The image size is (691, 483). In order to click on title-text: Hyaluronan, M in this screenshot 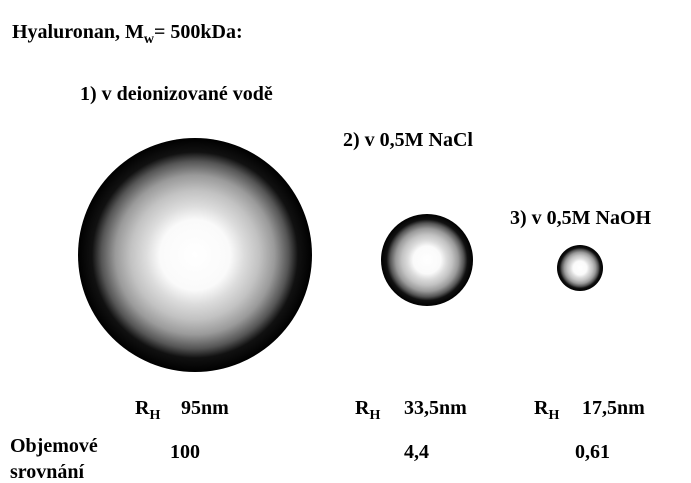, I will do `click(78, 32)`.